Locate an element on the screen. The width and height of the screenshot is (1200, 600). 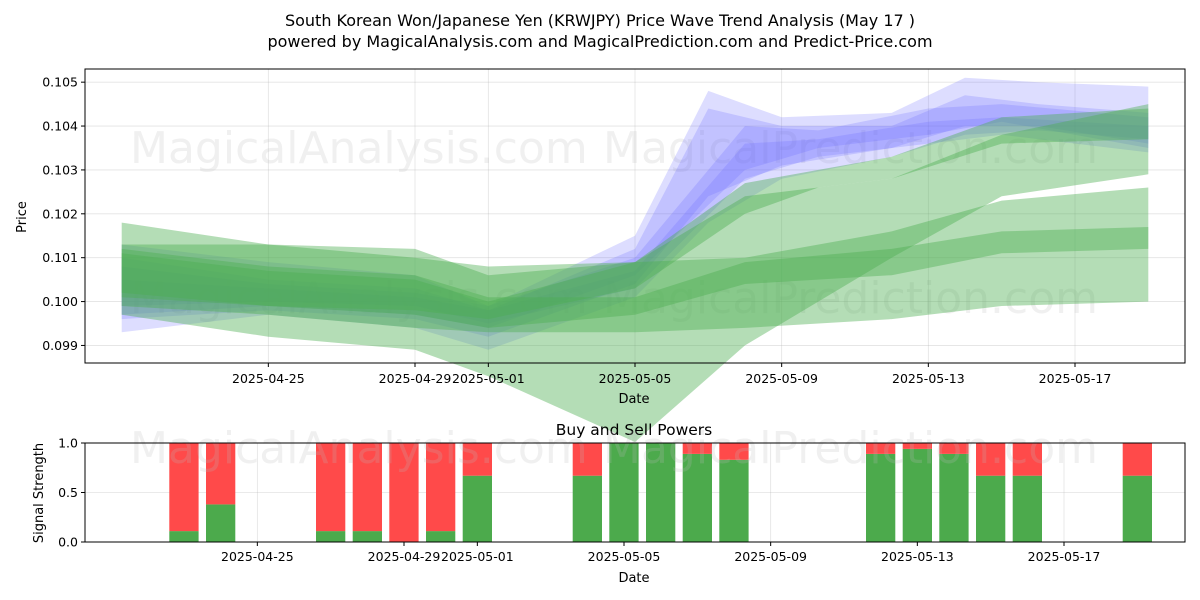
watermark-prediction-bottom: MagicalPrediction.com is located at coordinates (850, 448).